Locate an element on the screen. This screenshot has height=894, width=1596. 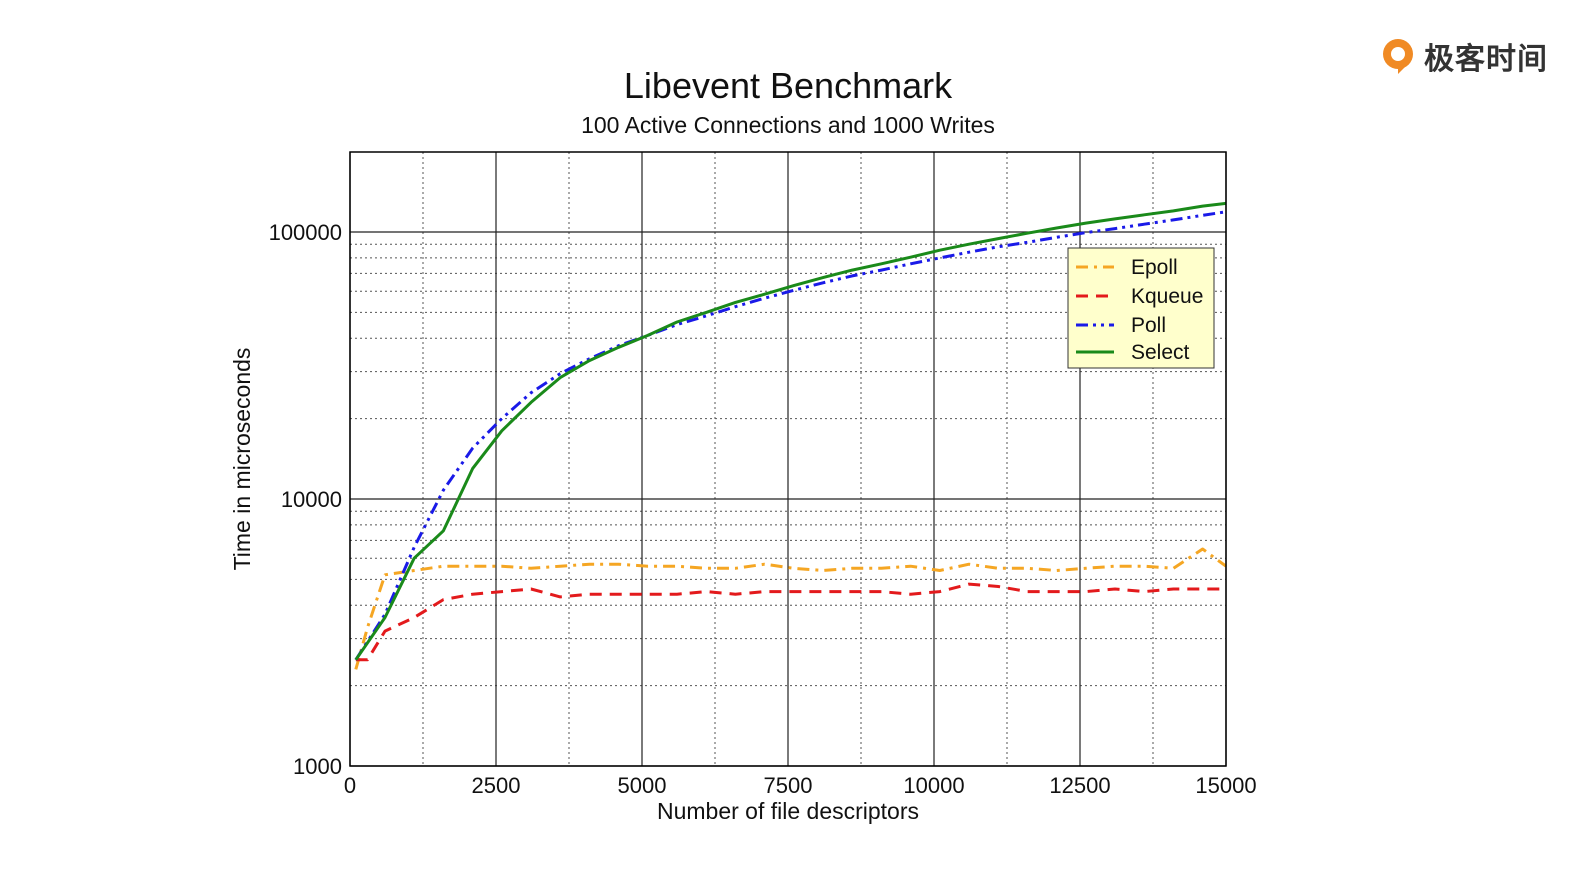
x-tick-label: 10000 is located at coordinates (933, 785).